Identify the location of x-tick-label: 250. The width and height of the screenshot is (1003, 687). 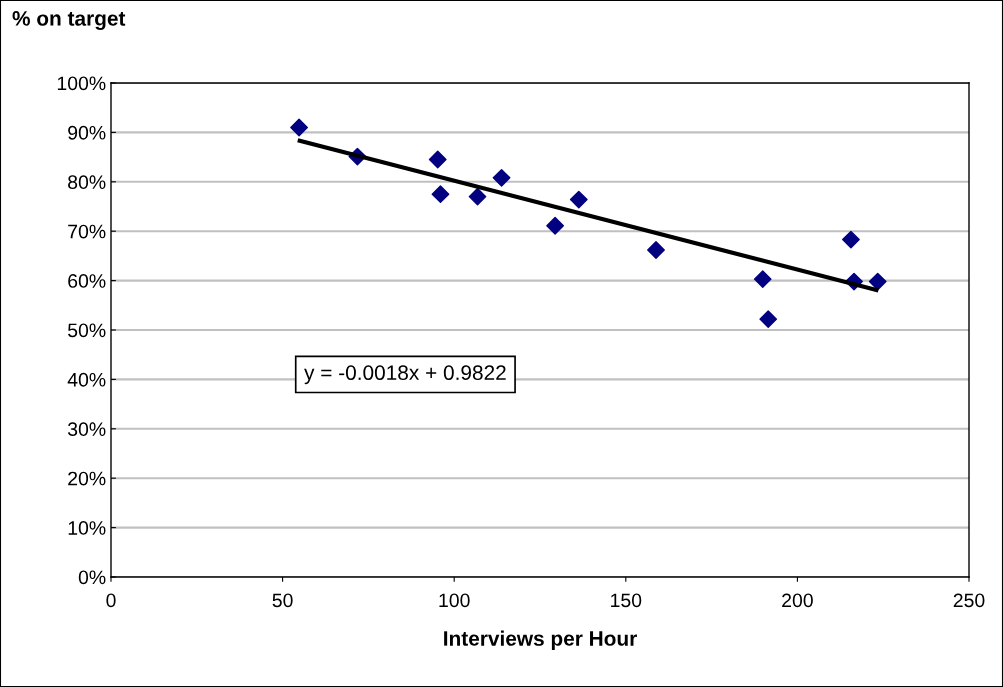
(969, 600).